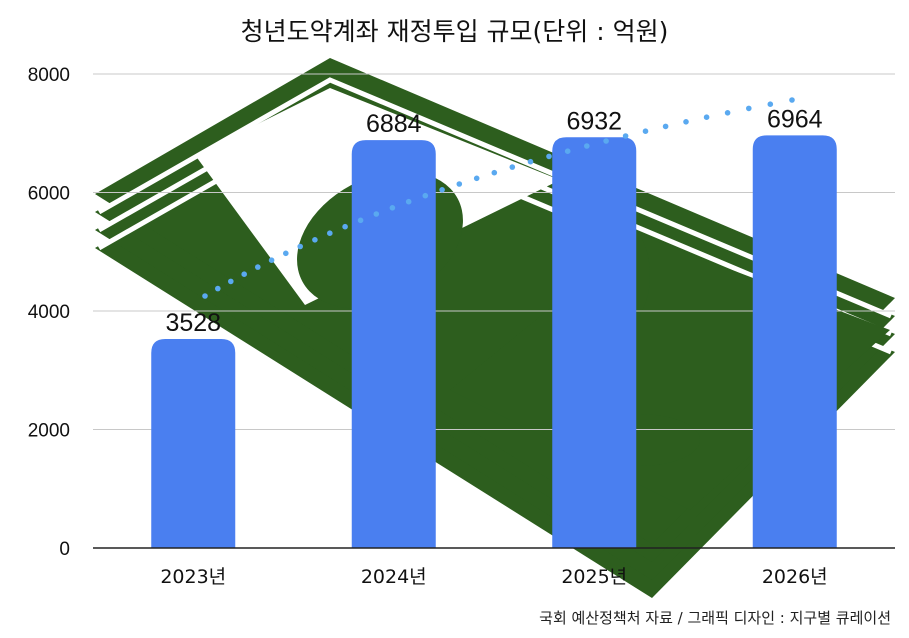 The width and height of the screenshot is (909, 638). Describe the element at coordinates (795, 119) in the screenshot. I see `data-label: 6964` at that location.